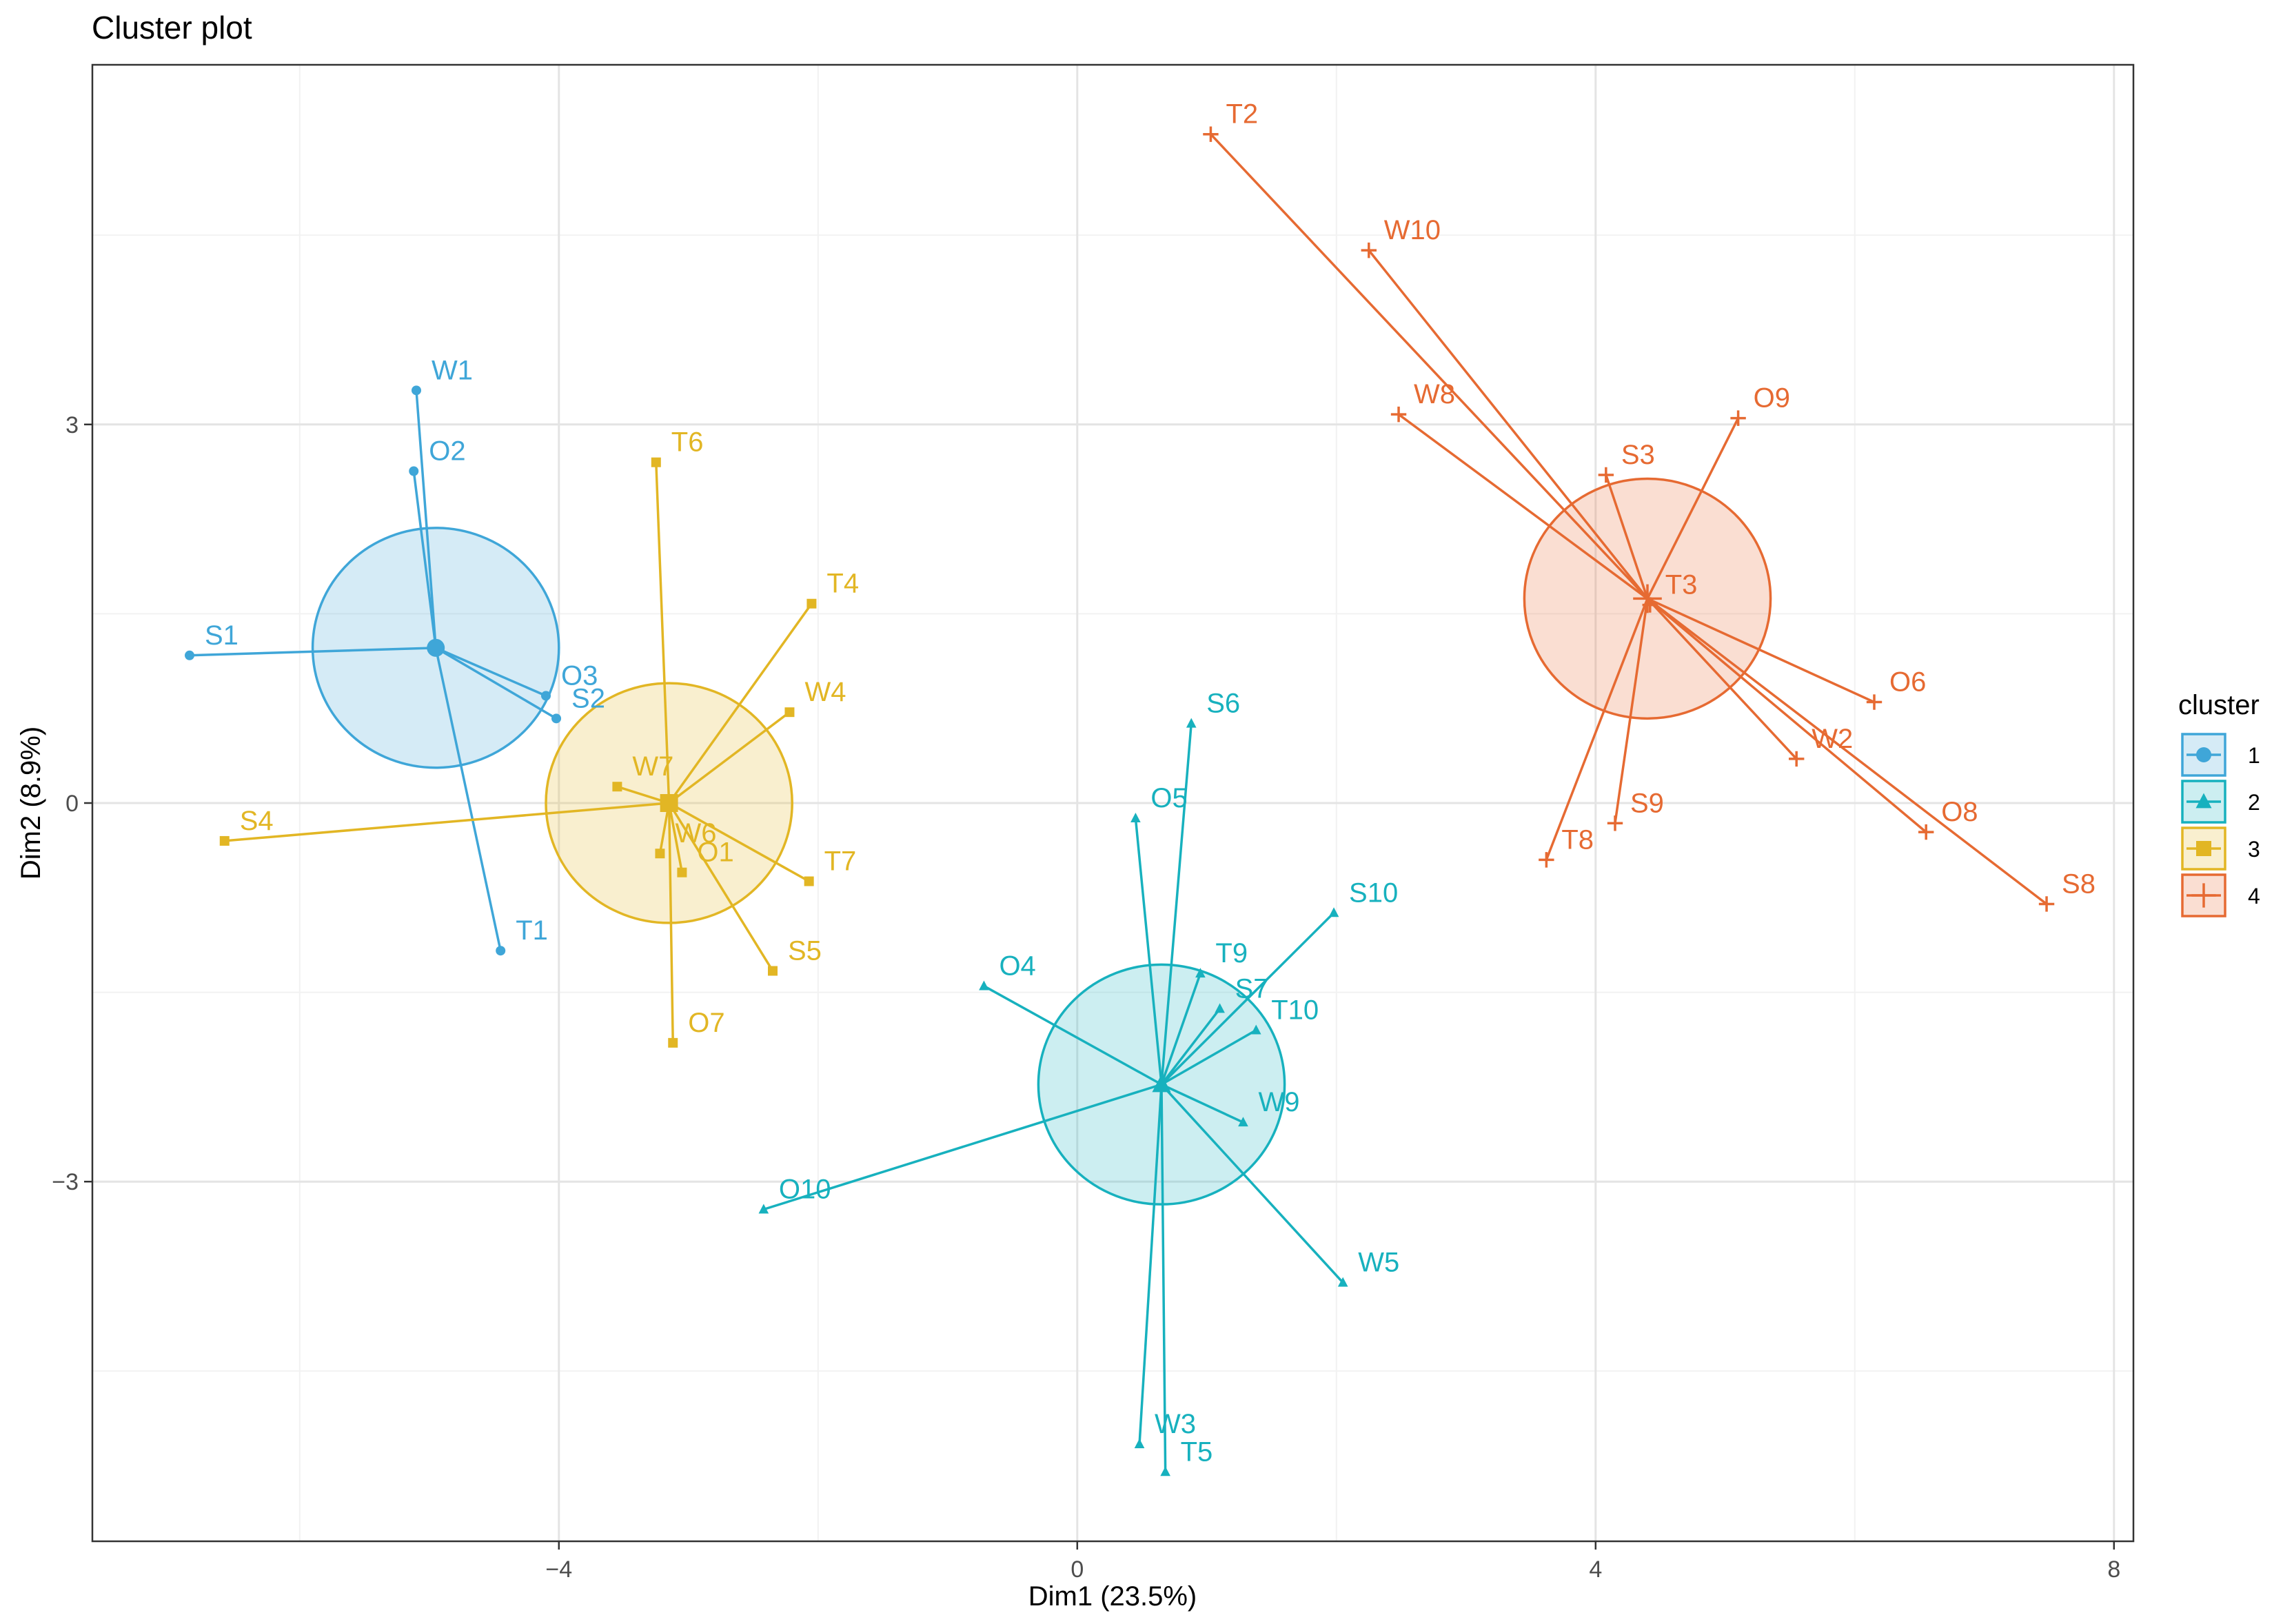  What do you see at coordinates (1595, 1569) in the screenshot?
I see `x-tick-label: 4` at bounding box center [1595, 1569].